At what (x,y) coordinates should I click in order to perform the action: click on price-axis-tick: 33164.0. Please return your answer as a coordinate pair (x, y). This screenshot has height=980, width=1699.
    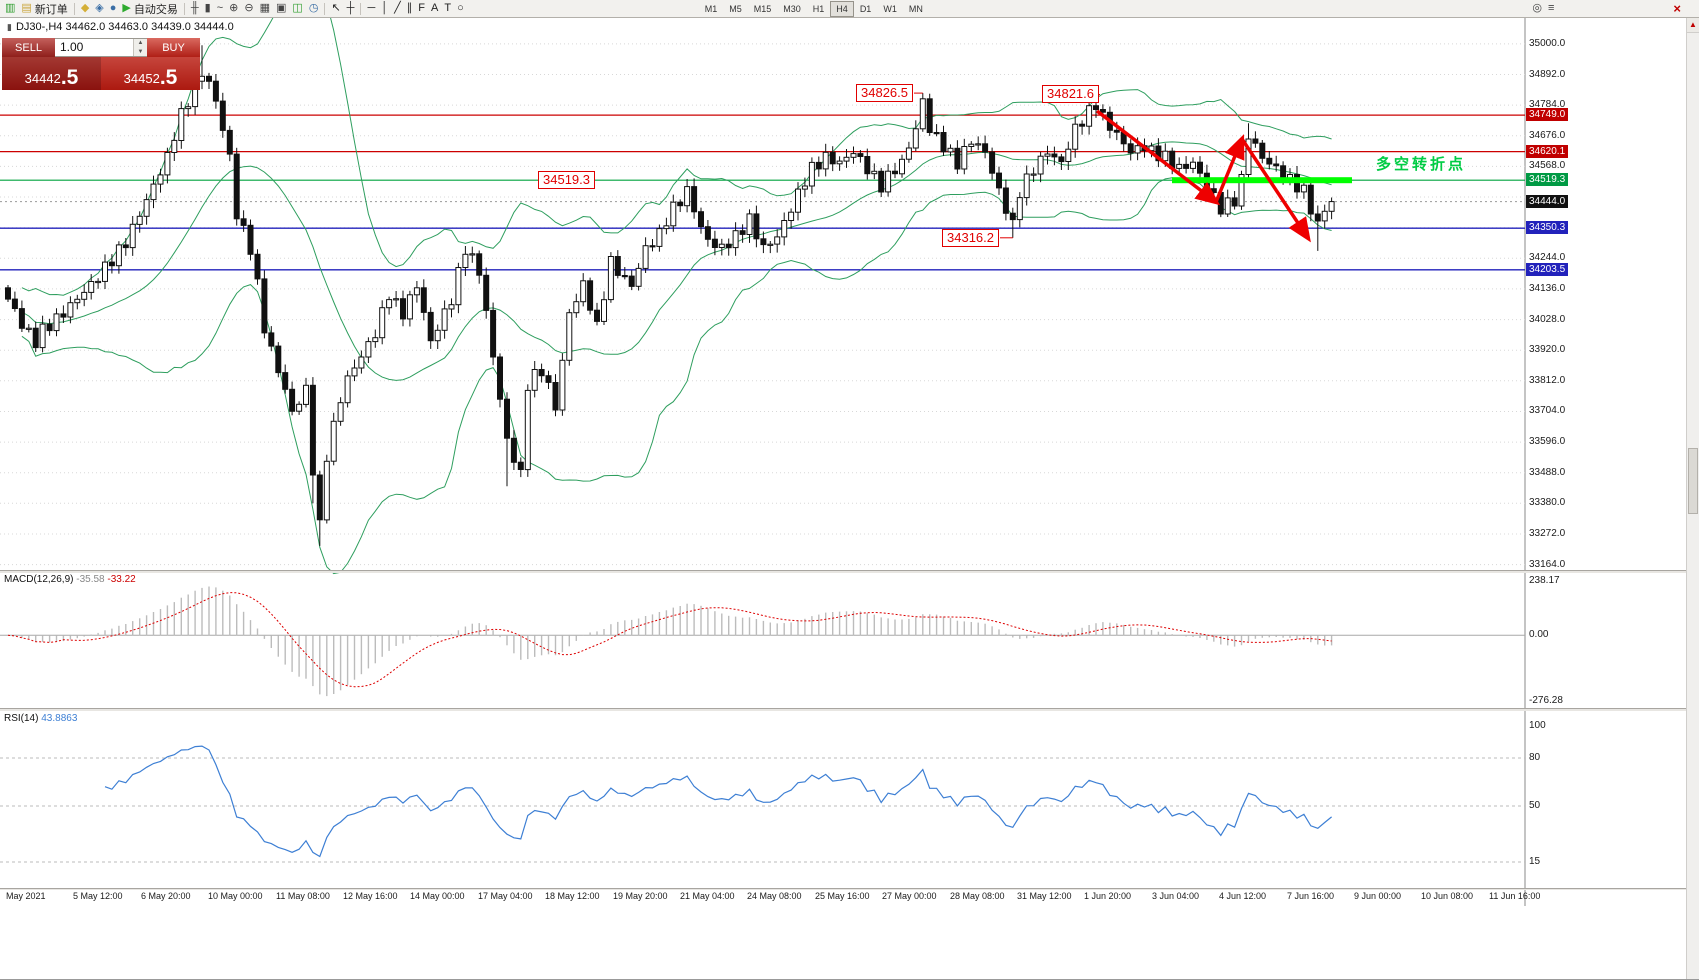
    Looking at the image, I should click on (1547, 564).